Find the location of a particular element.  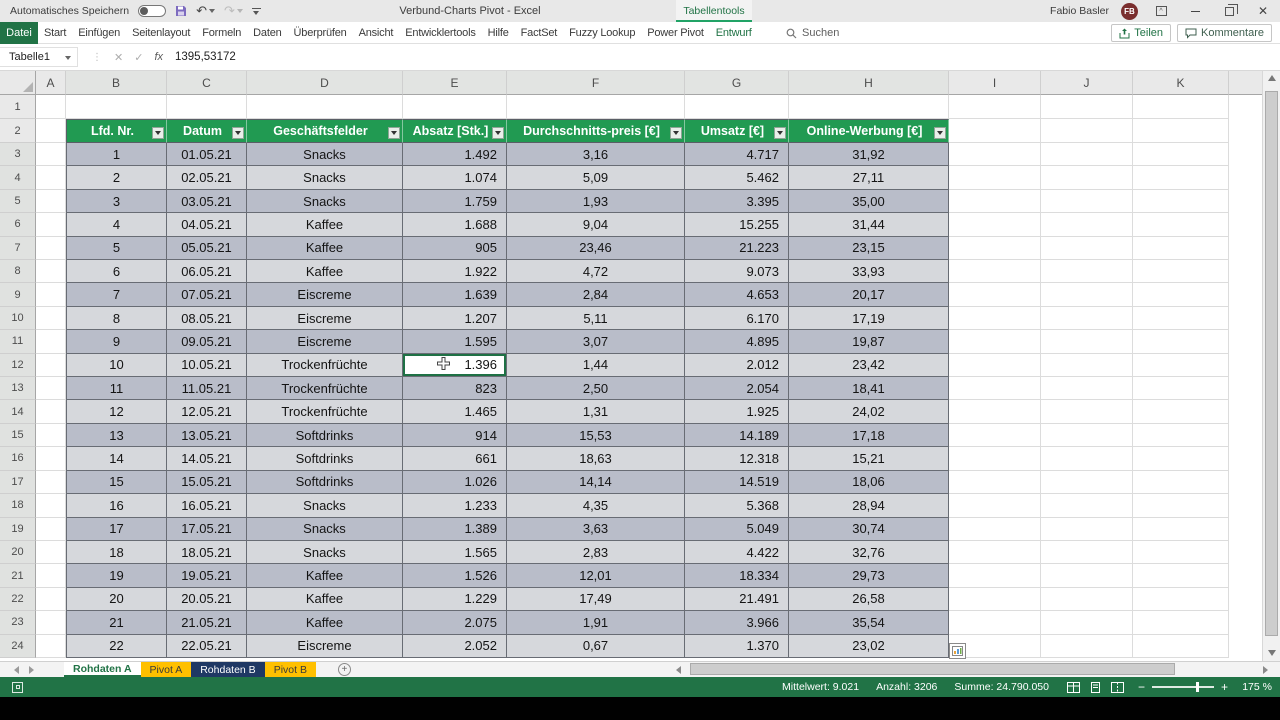

cell-H23: 35,54 is located at coordinates (869, 623).